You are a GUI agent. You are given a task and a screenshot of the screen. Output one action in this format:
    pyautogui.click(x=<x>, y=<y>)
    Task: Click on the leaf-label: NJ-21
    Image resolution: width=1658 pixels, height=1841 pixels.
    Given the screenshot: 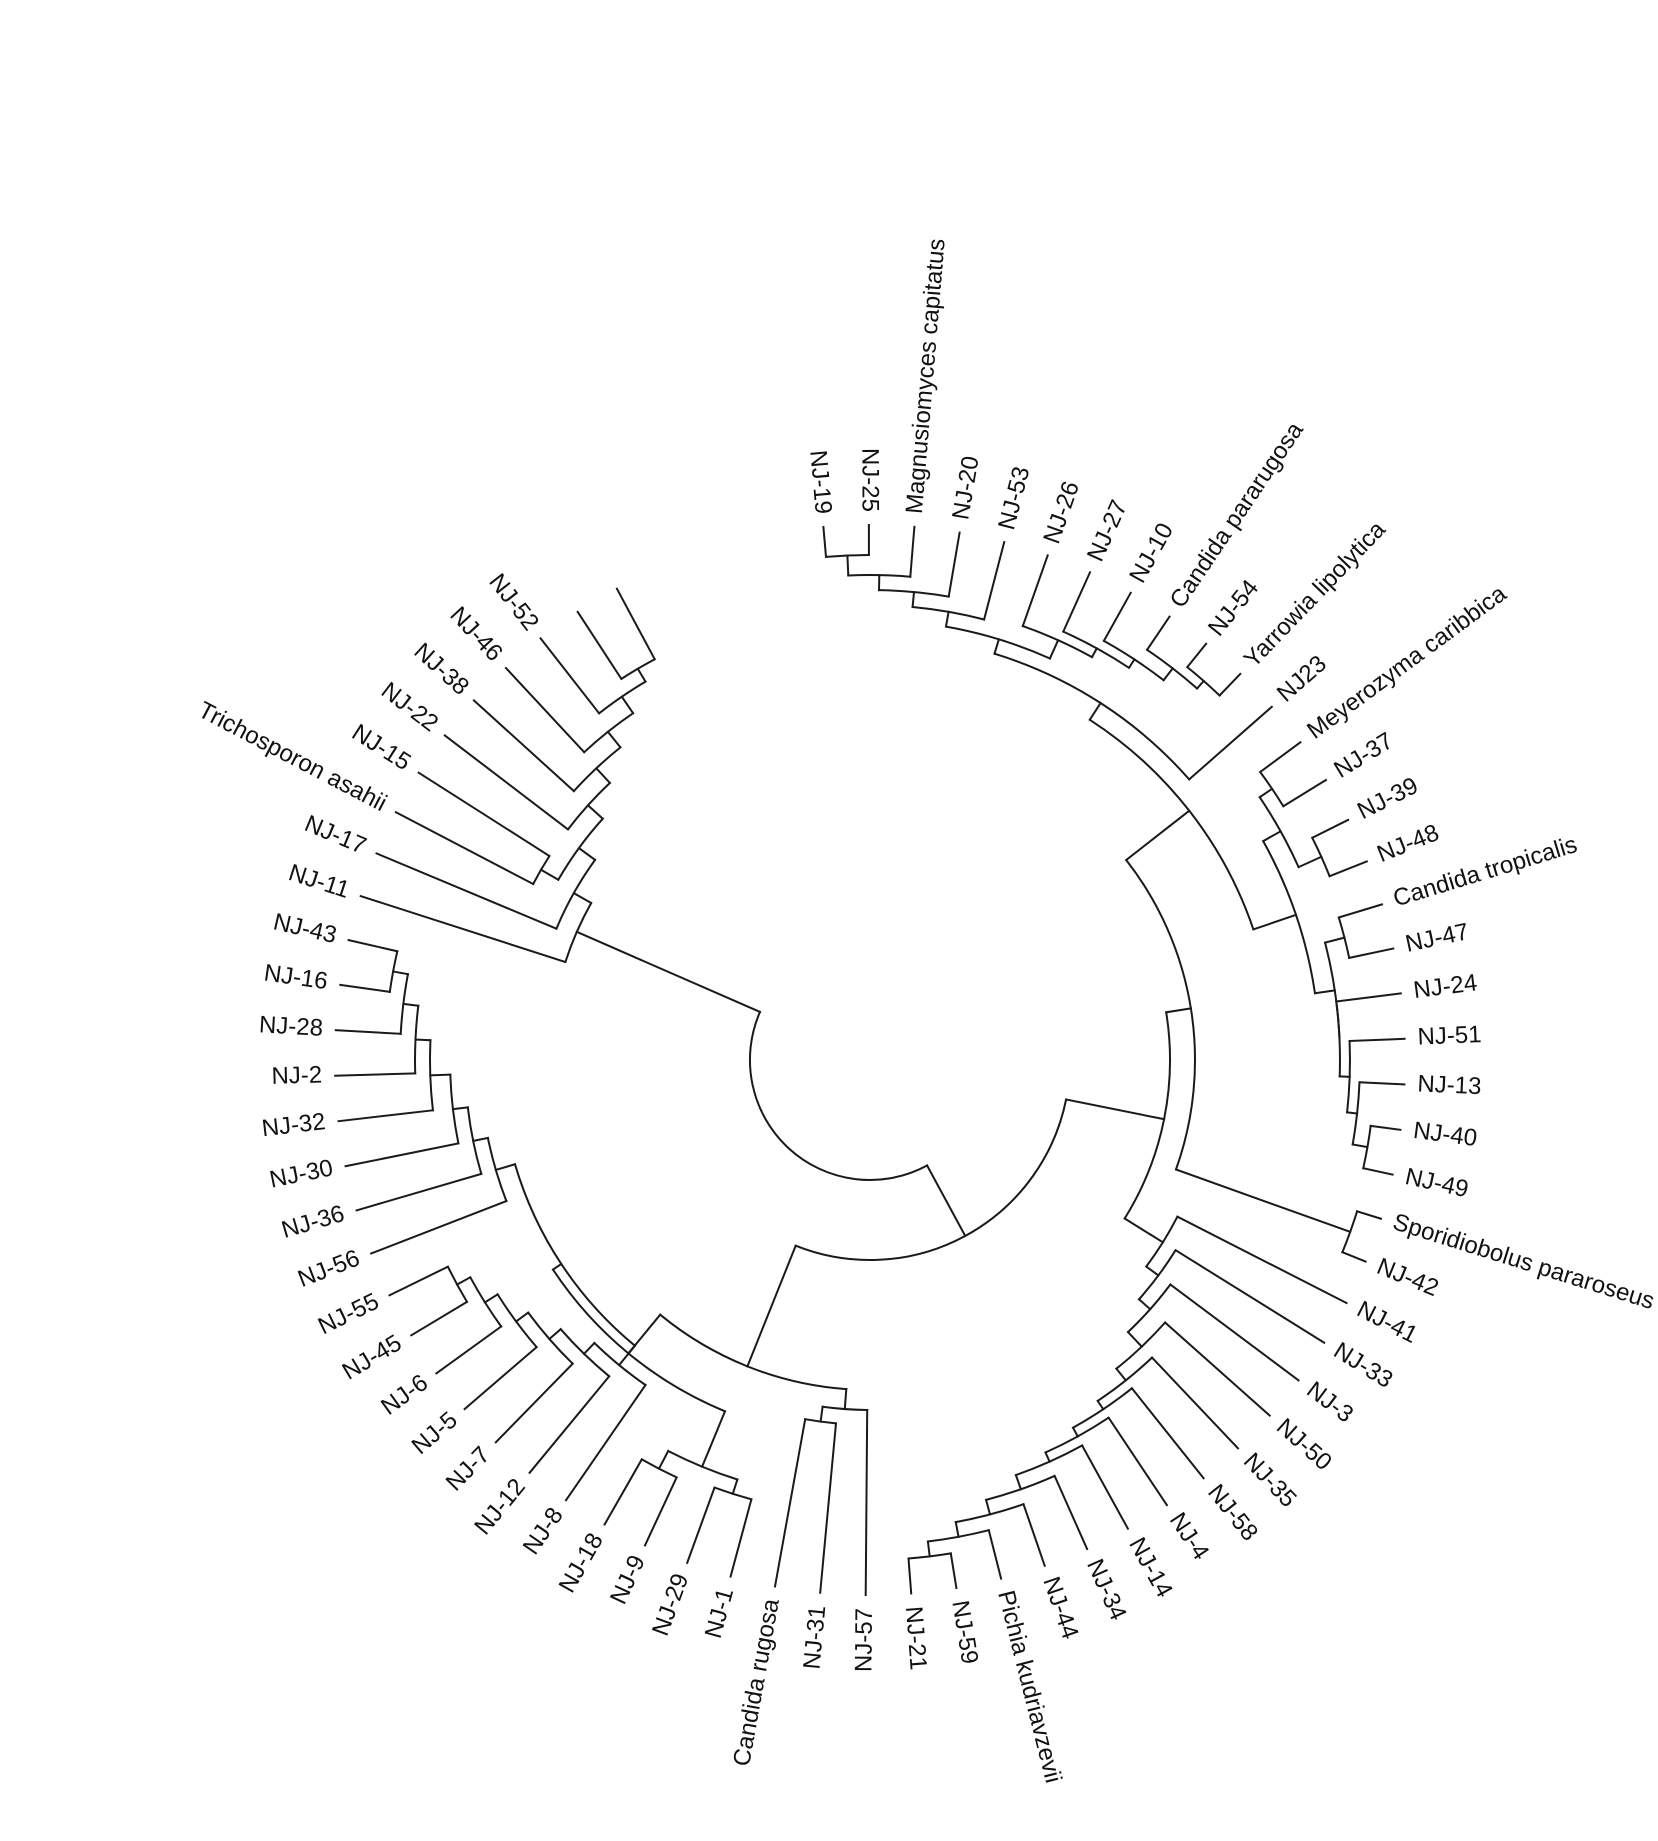 What is the action you would take?
    pyautogui.click(x=916, y=1638)
    